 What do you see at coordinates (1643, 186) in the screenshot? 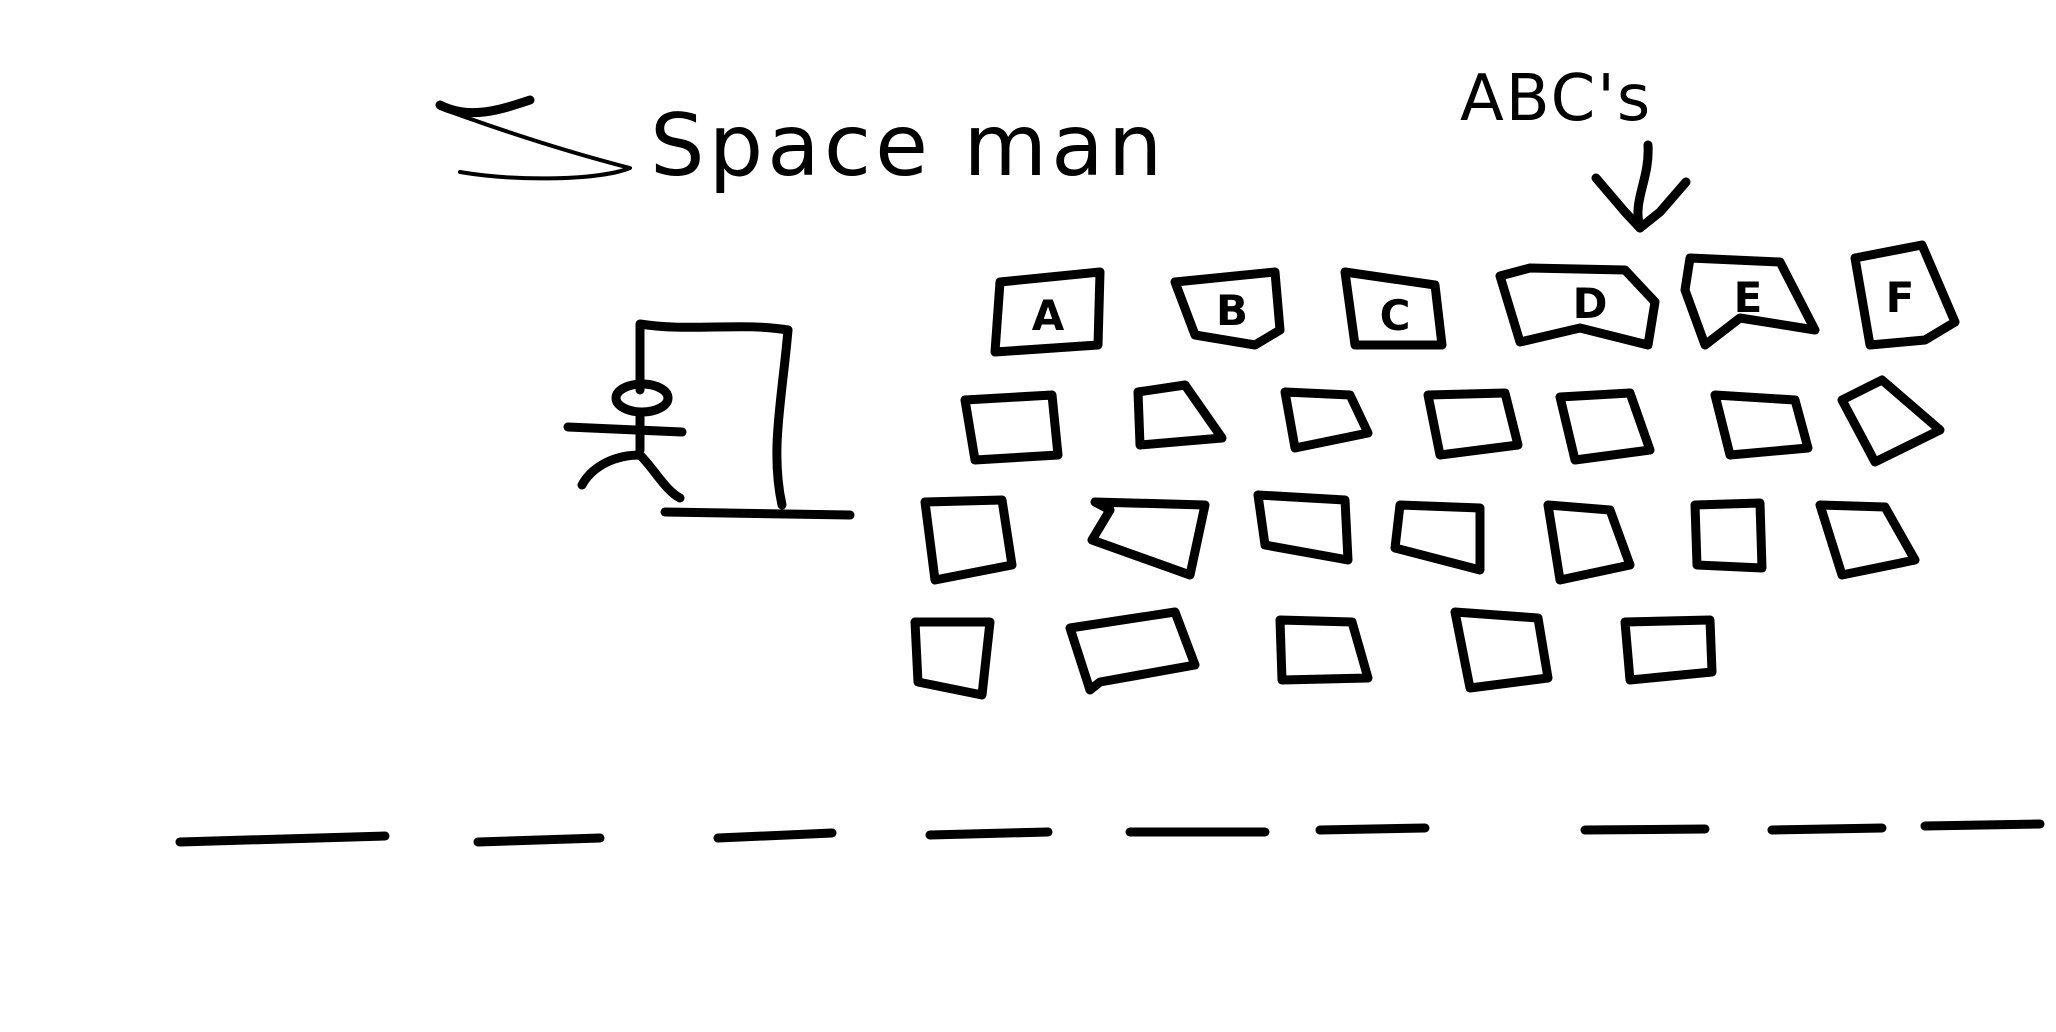
I see `down-arrow-shaft-icon` at bounding box center [1643, 186].